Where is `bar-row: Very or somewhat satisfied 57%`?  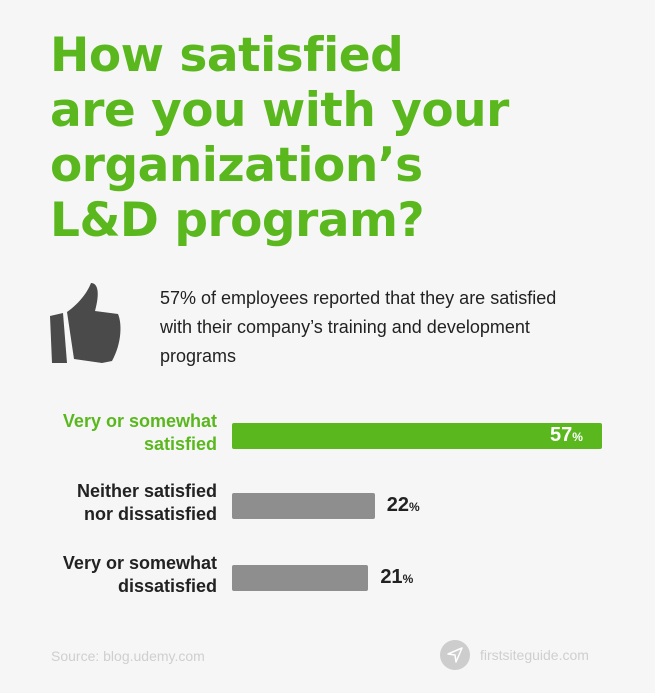
bar-row: Very or somewhat satisfied 57% is located at coordinates (327, 440).